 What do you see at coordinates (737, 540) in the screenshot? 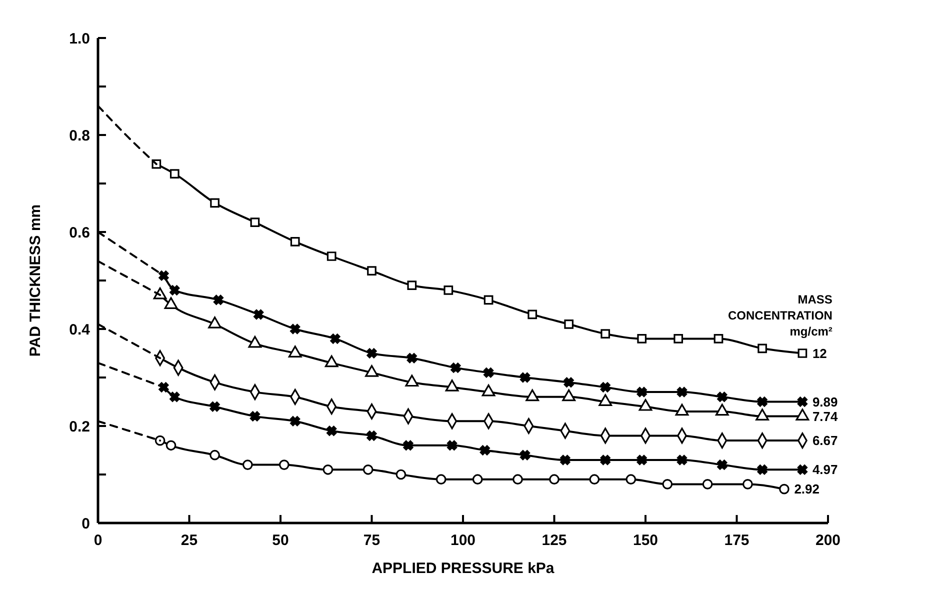
I see `x-tick-label: 175` at bounding box center [737, 540].